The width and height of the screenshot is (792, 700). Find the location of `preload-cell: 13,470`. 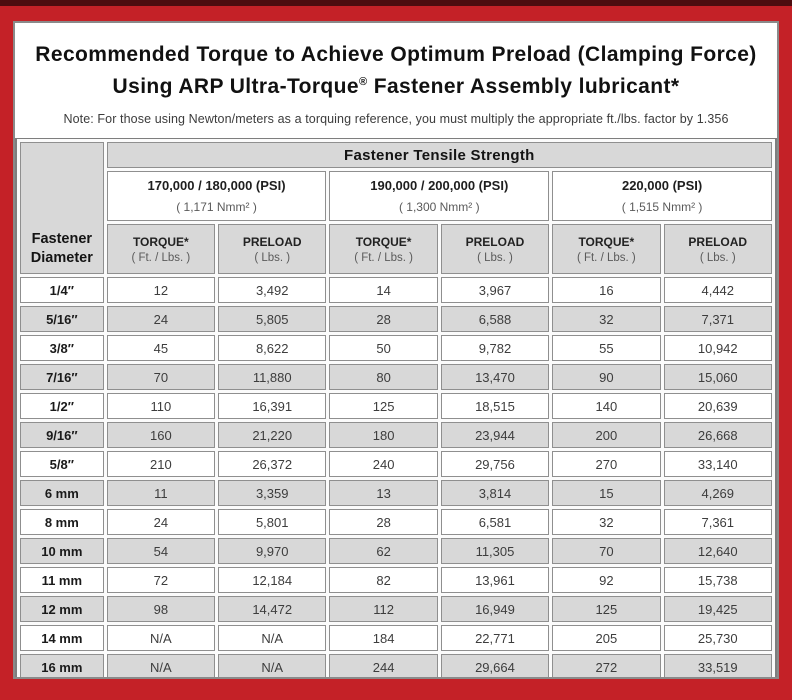

preload-cell: 13,470 is located at coordinates (495, 377).